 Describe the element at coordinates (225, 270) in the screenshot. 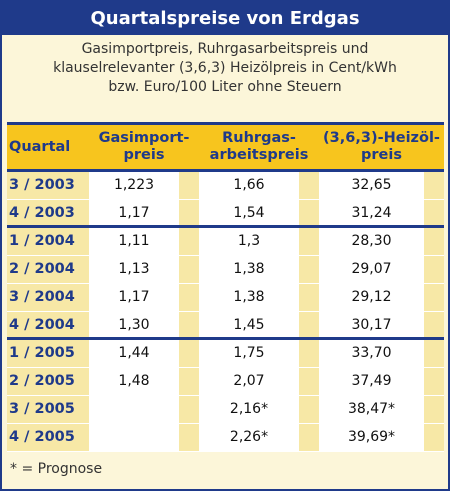

I see `table-row: 2 / 2004 1,13 1,38 29,07` at that location.